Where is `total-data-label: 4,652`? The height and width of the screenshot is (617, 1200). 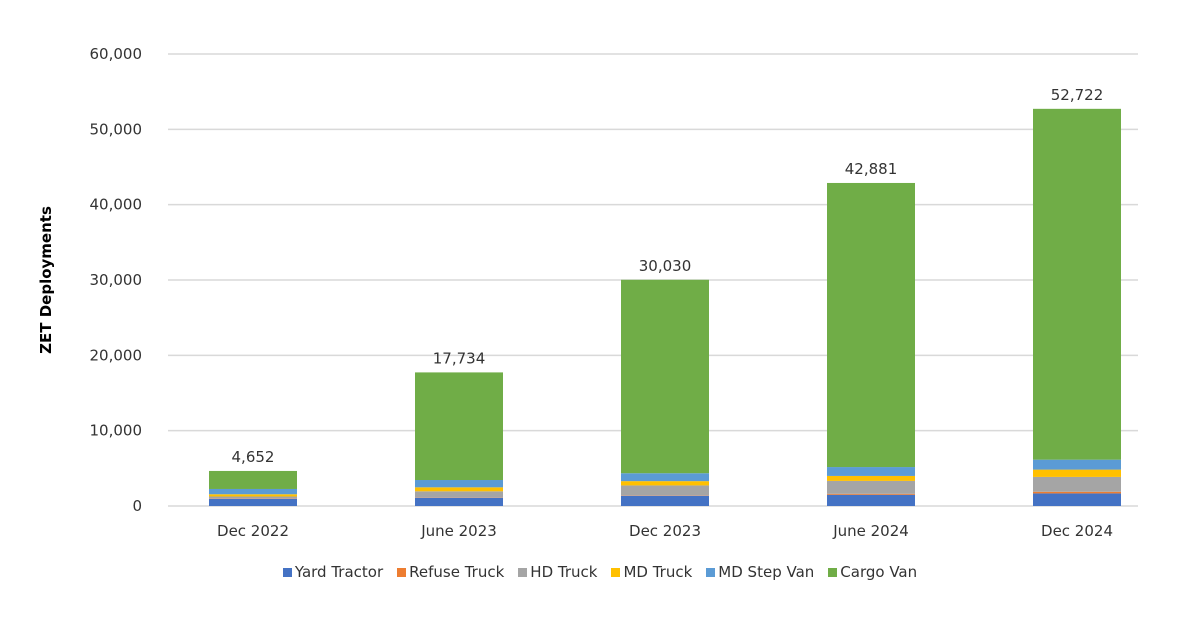
total-data-label: 4,652 is located at coordinates (253, 457).